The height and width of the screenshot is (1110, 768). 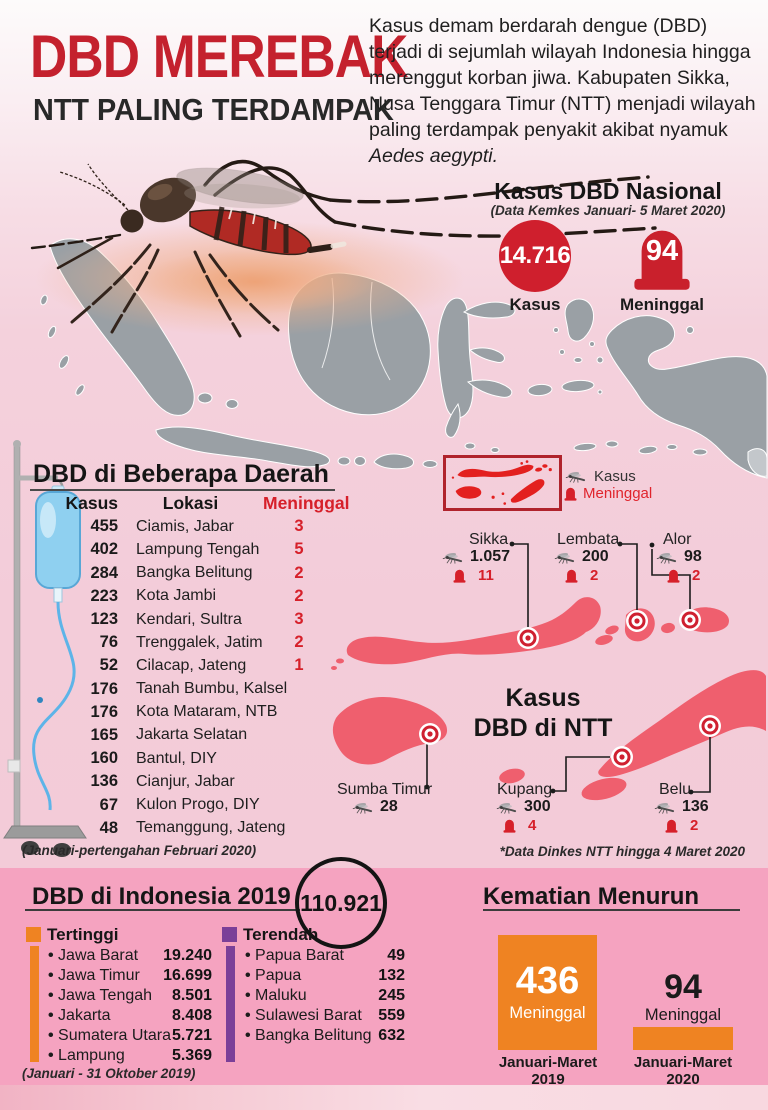 I want to click on location-kasus: 98, so click(x=693, y=556).